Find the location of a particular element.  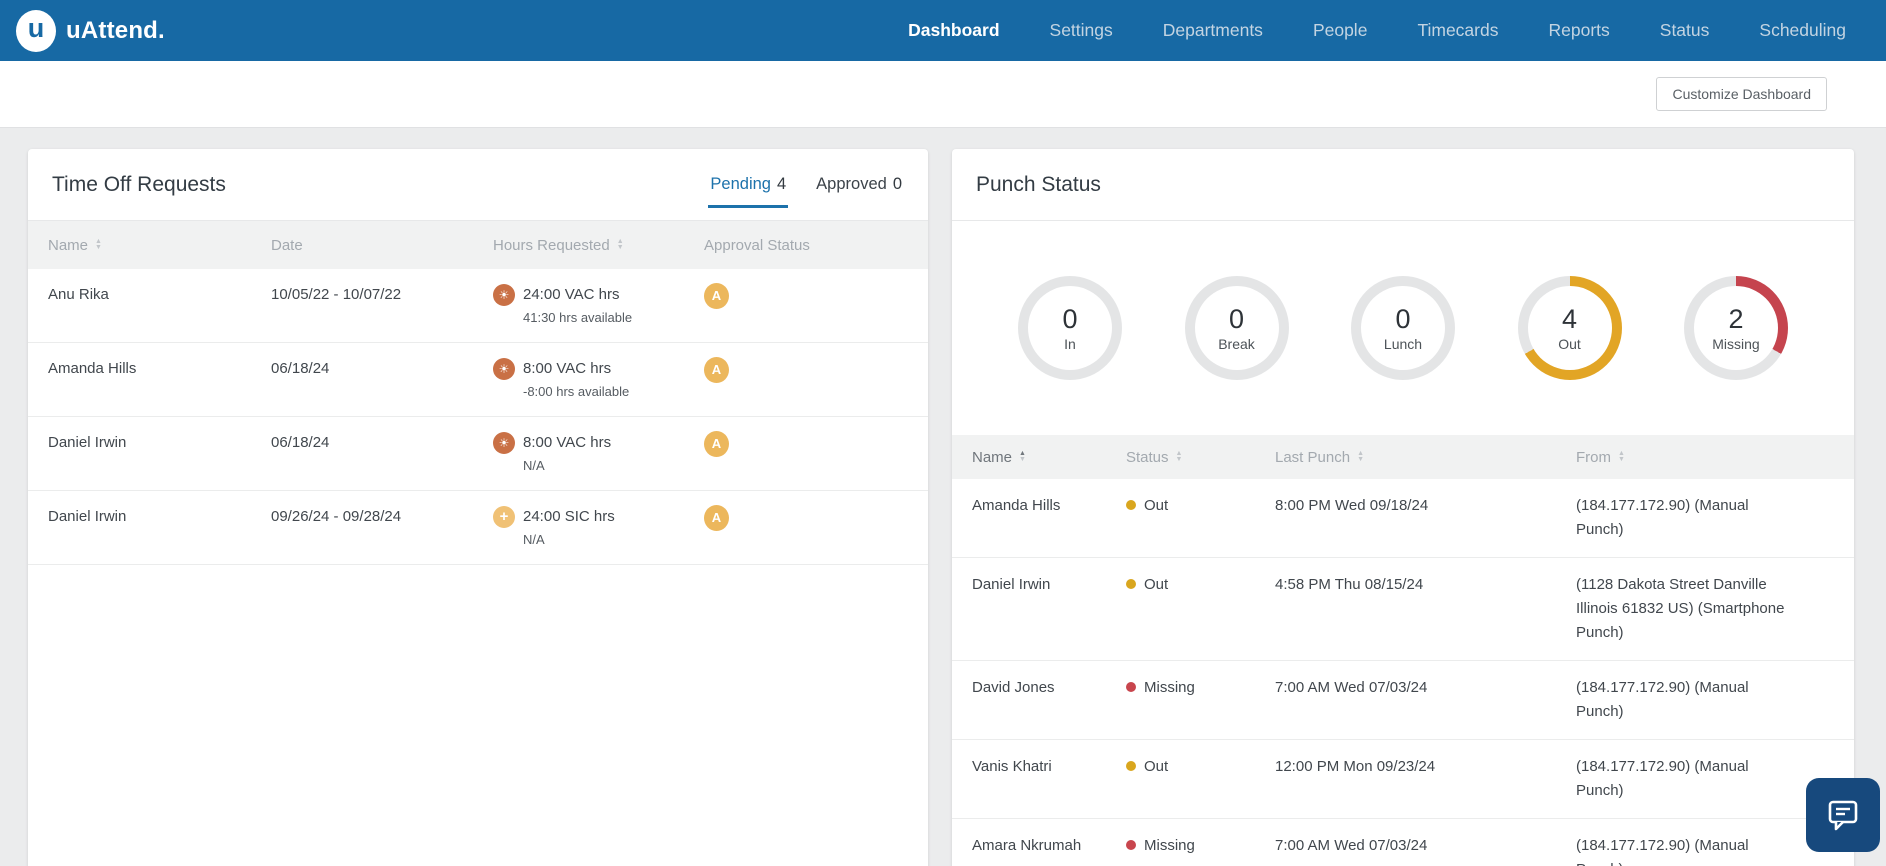

nav-item: People is located at coordinates (1340, 30).